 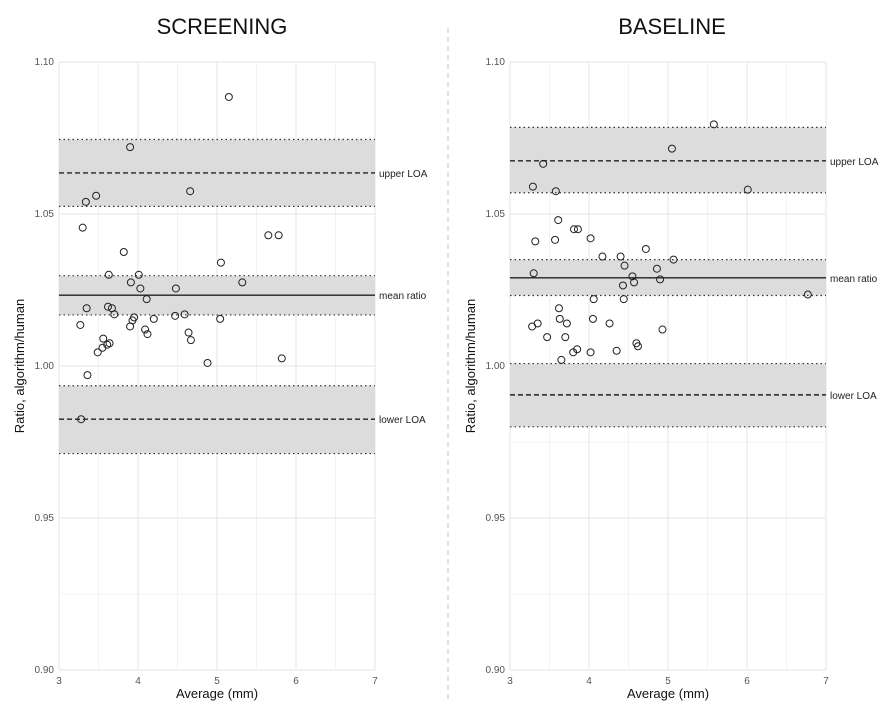 I want to click on y-tick-label-screening: 0.90, so click(x=45, y=670).